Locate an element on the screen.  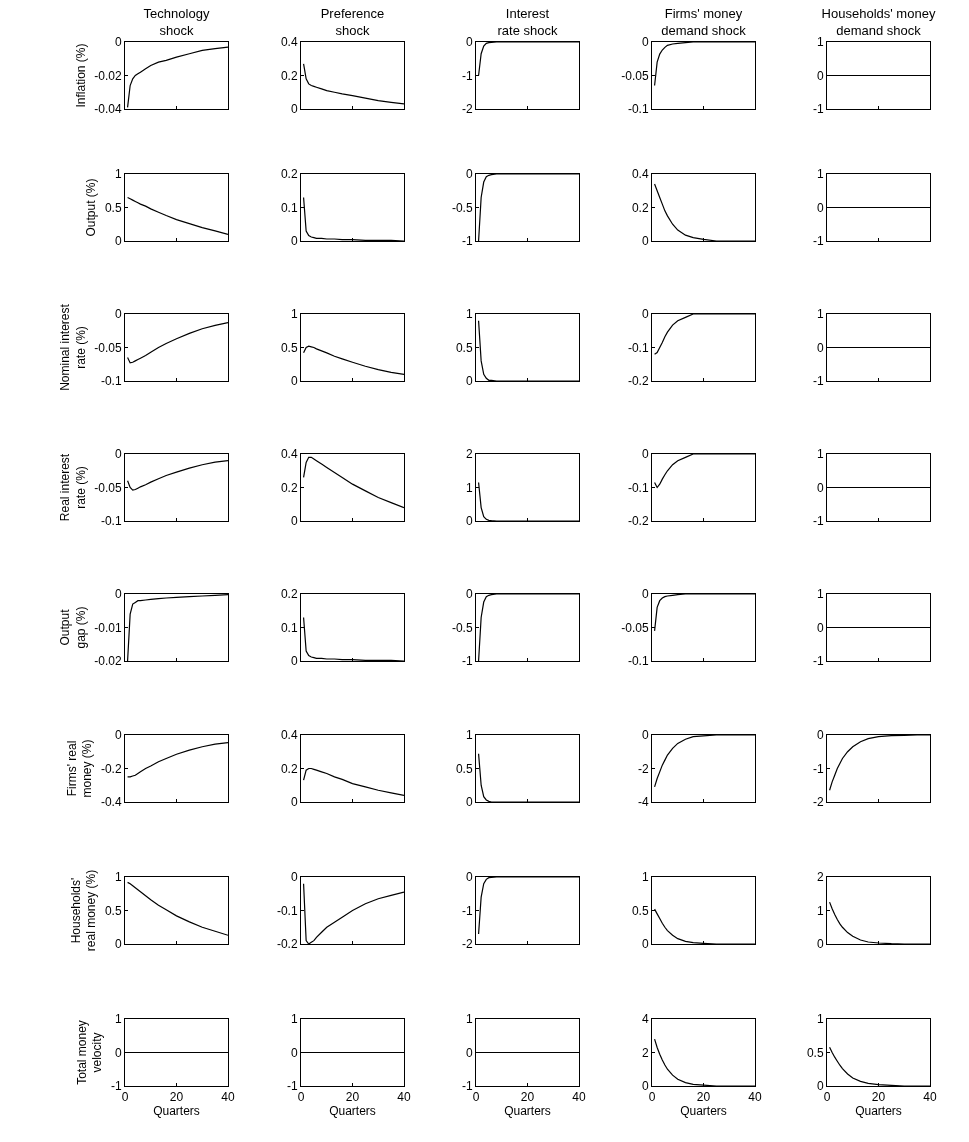
y-axis-title: Output (%) is located at coordinates (91, 207).